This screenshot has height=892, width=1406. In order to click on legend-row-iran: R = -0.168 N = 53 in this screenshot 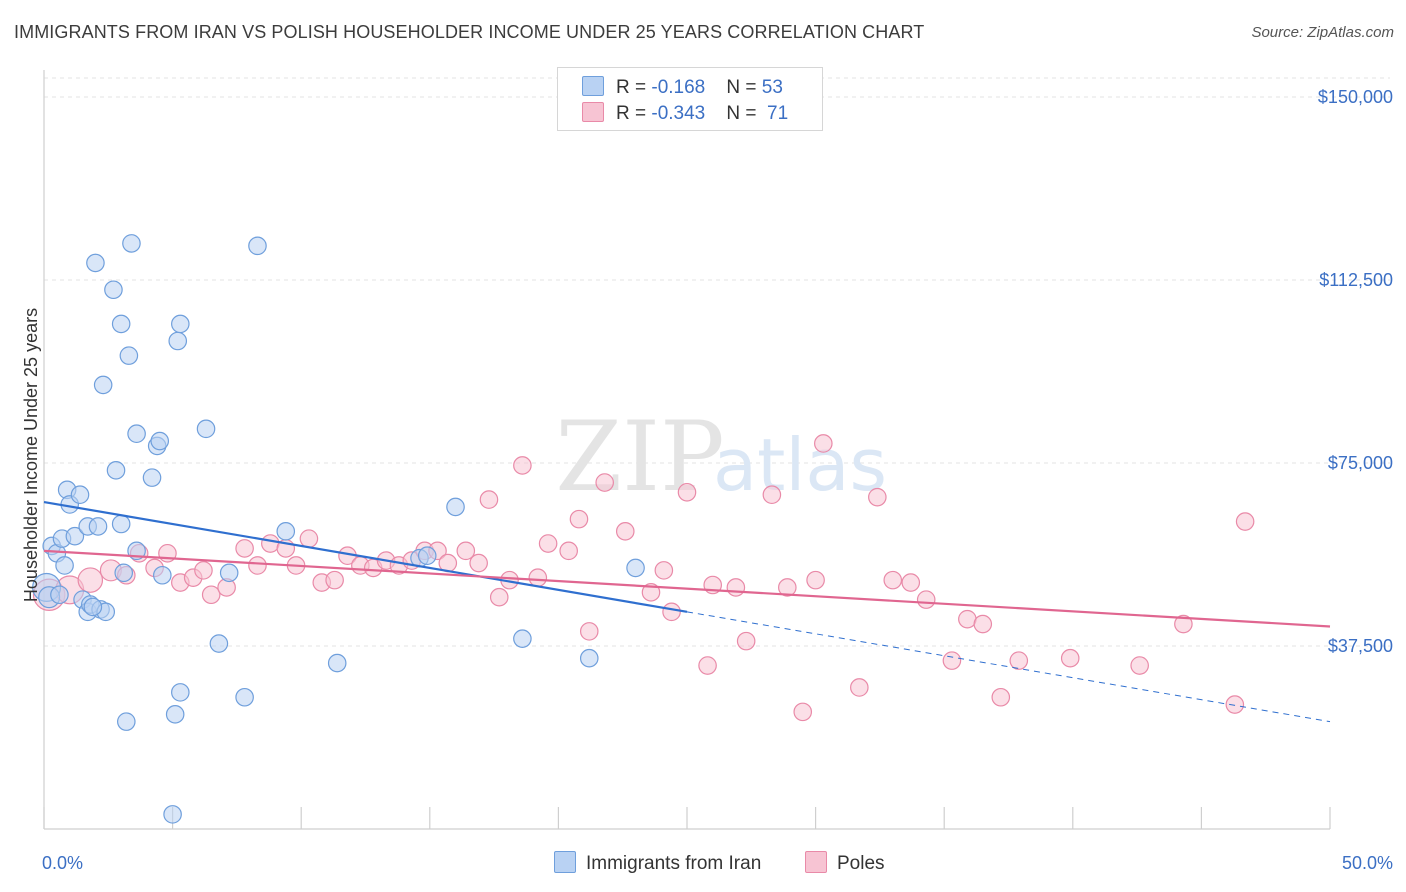, I will do `click(682, 88)`.